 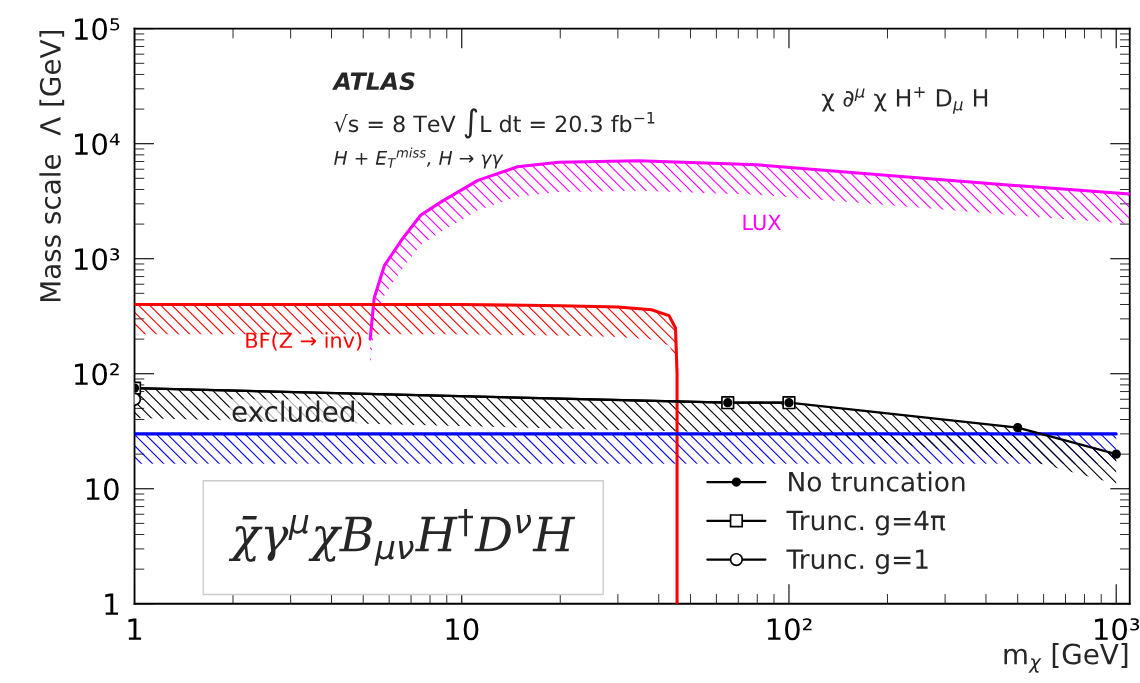 I want to click on x-tick-label: 10, so click(x=462, y=629).